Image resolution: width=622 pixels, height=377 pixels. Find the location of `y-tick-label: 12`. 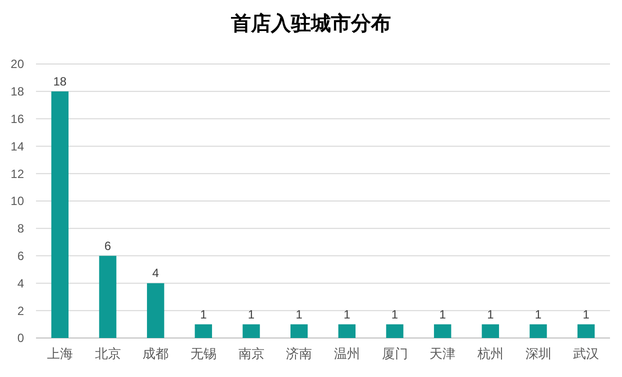

y-tick-label: 12 is located at coordinates (17, 173).